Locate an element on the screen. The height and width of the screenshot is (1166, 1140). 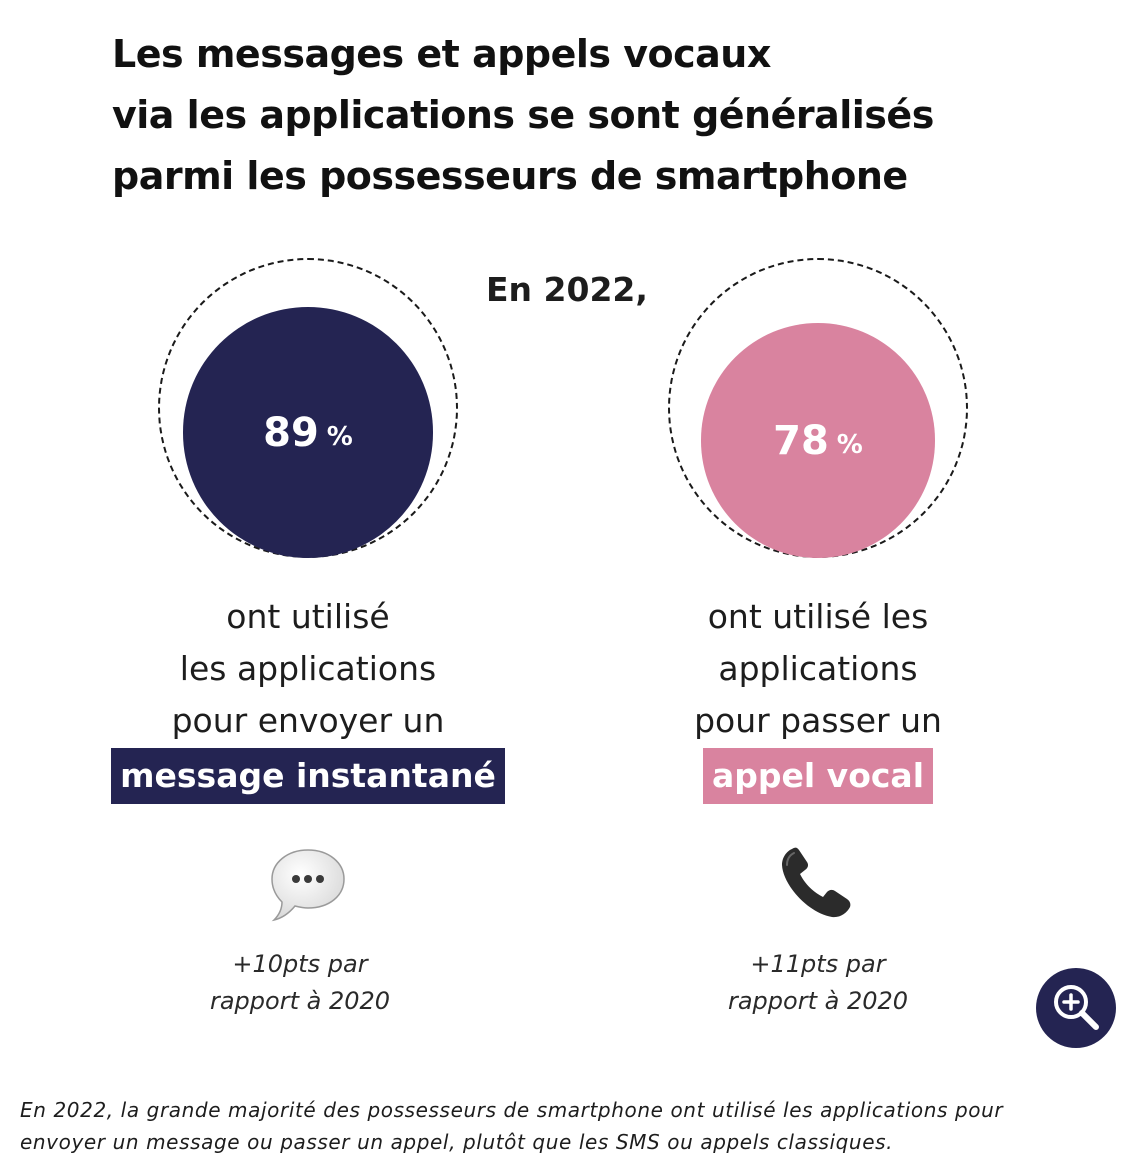
zoom-button is located at coordinates (1076, 1008).